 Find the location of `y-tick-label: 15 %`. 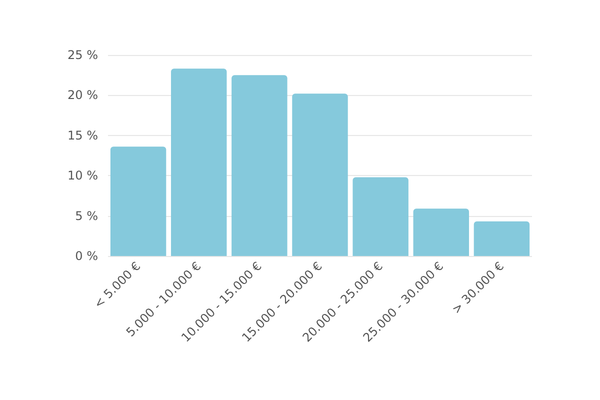

y-tick-label: 15 % is located at coordinates (83, 135).